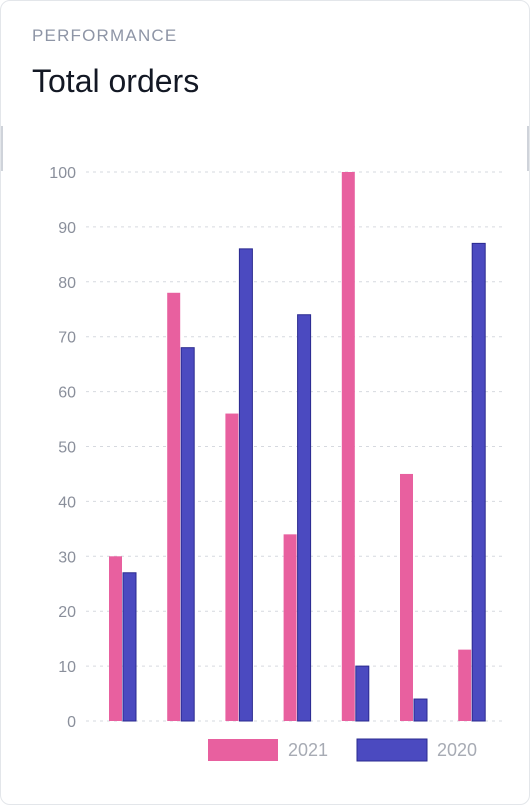  What do you see at coordinates (62, 173) in the screenshot?
I see `y-tick-label: 100` at bounding box center [62, 173].